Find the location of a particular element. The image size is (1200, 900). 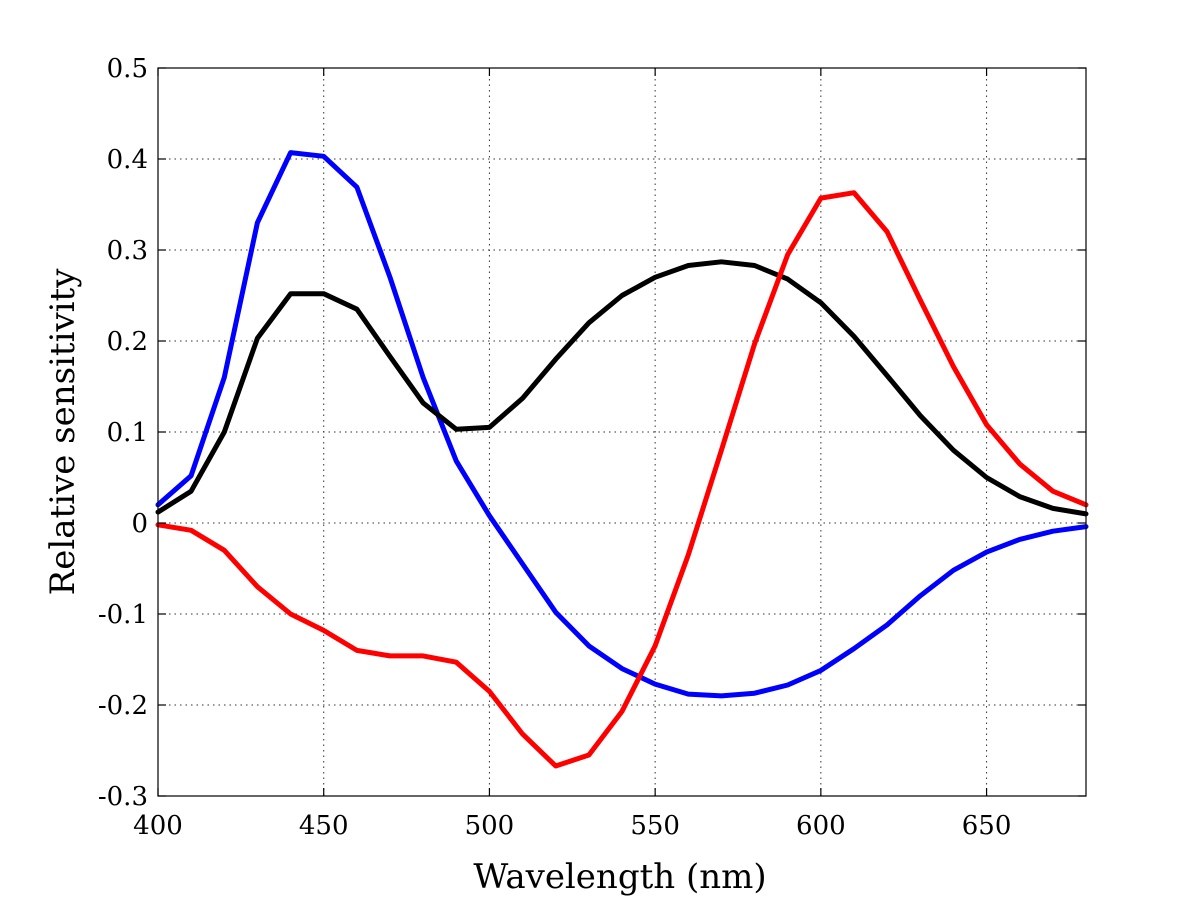

y-tick-label: 0.1 is located at coordinates (127, 433).